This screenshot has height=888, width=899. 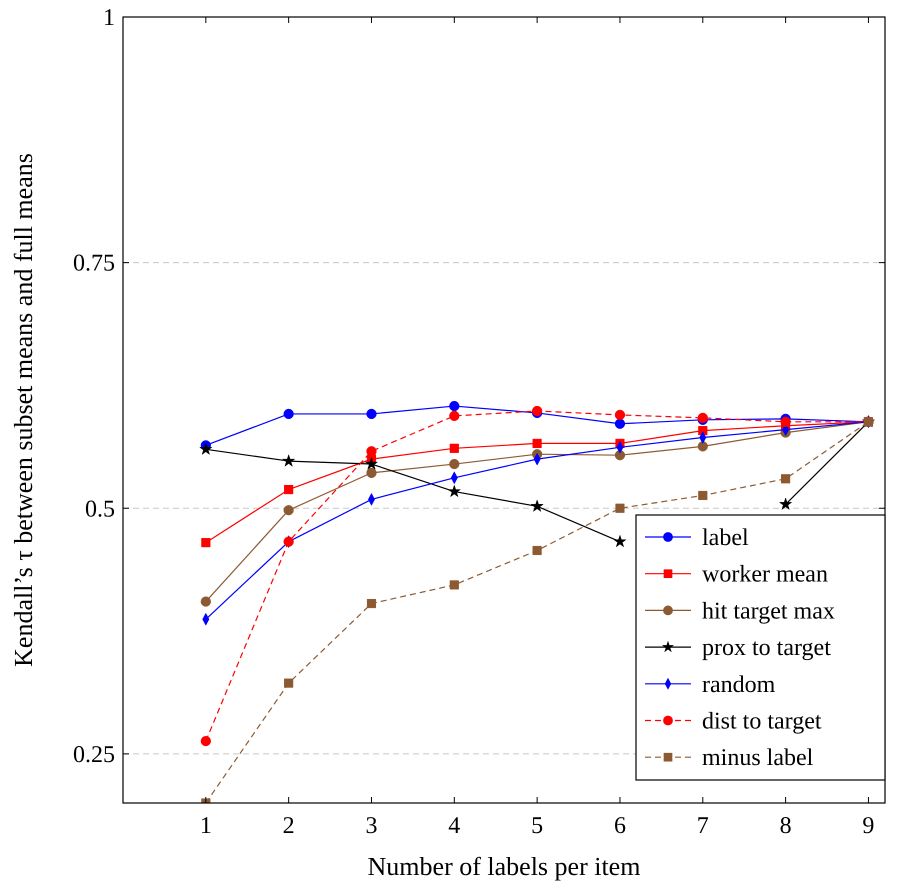 I want to click on y-tick-label: 0.5, so click(x=100, y=509).